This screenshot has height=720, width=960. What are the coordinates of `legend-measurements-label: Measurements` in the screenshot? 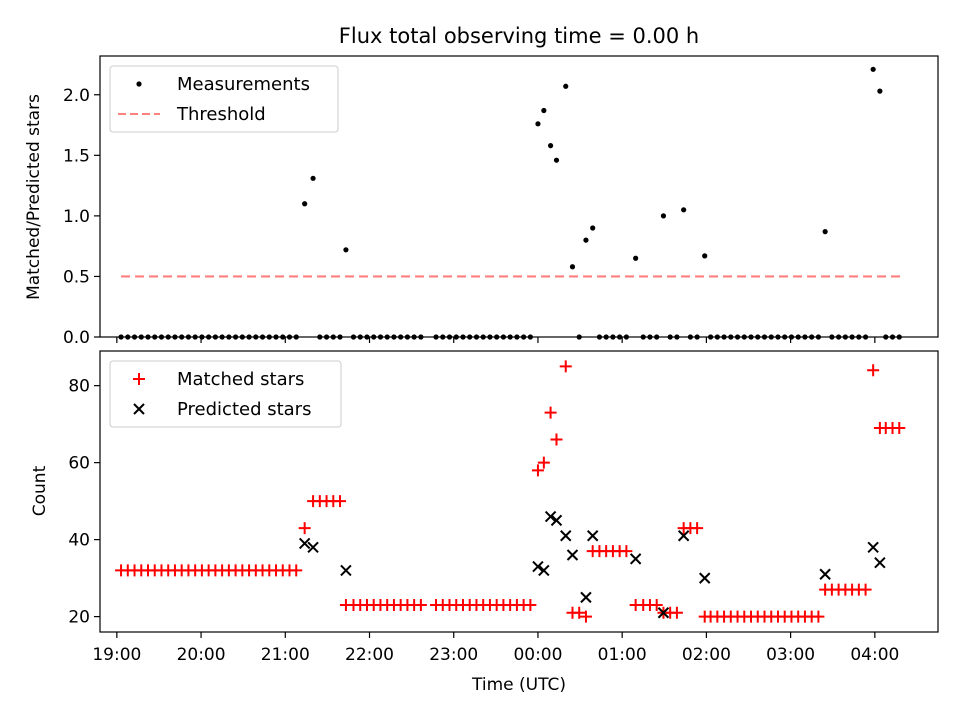 It's located at (243, 84).